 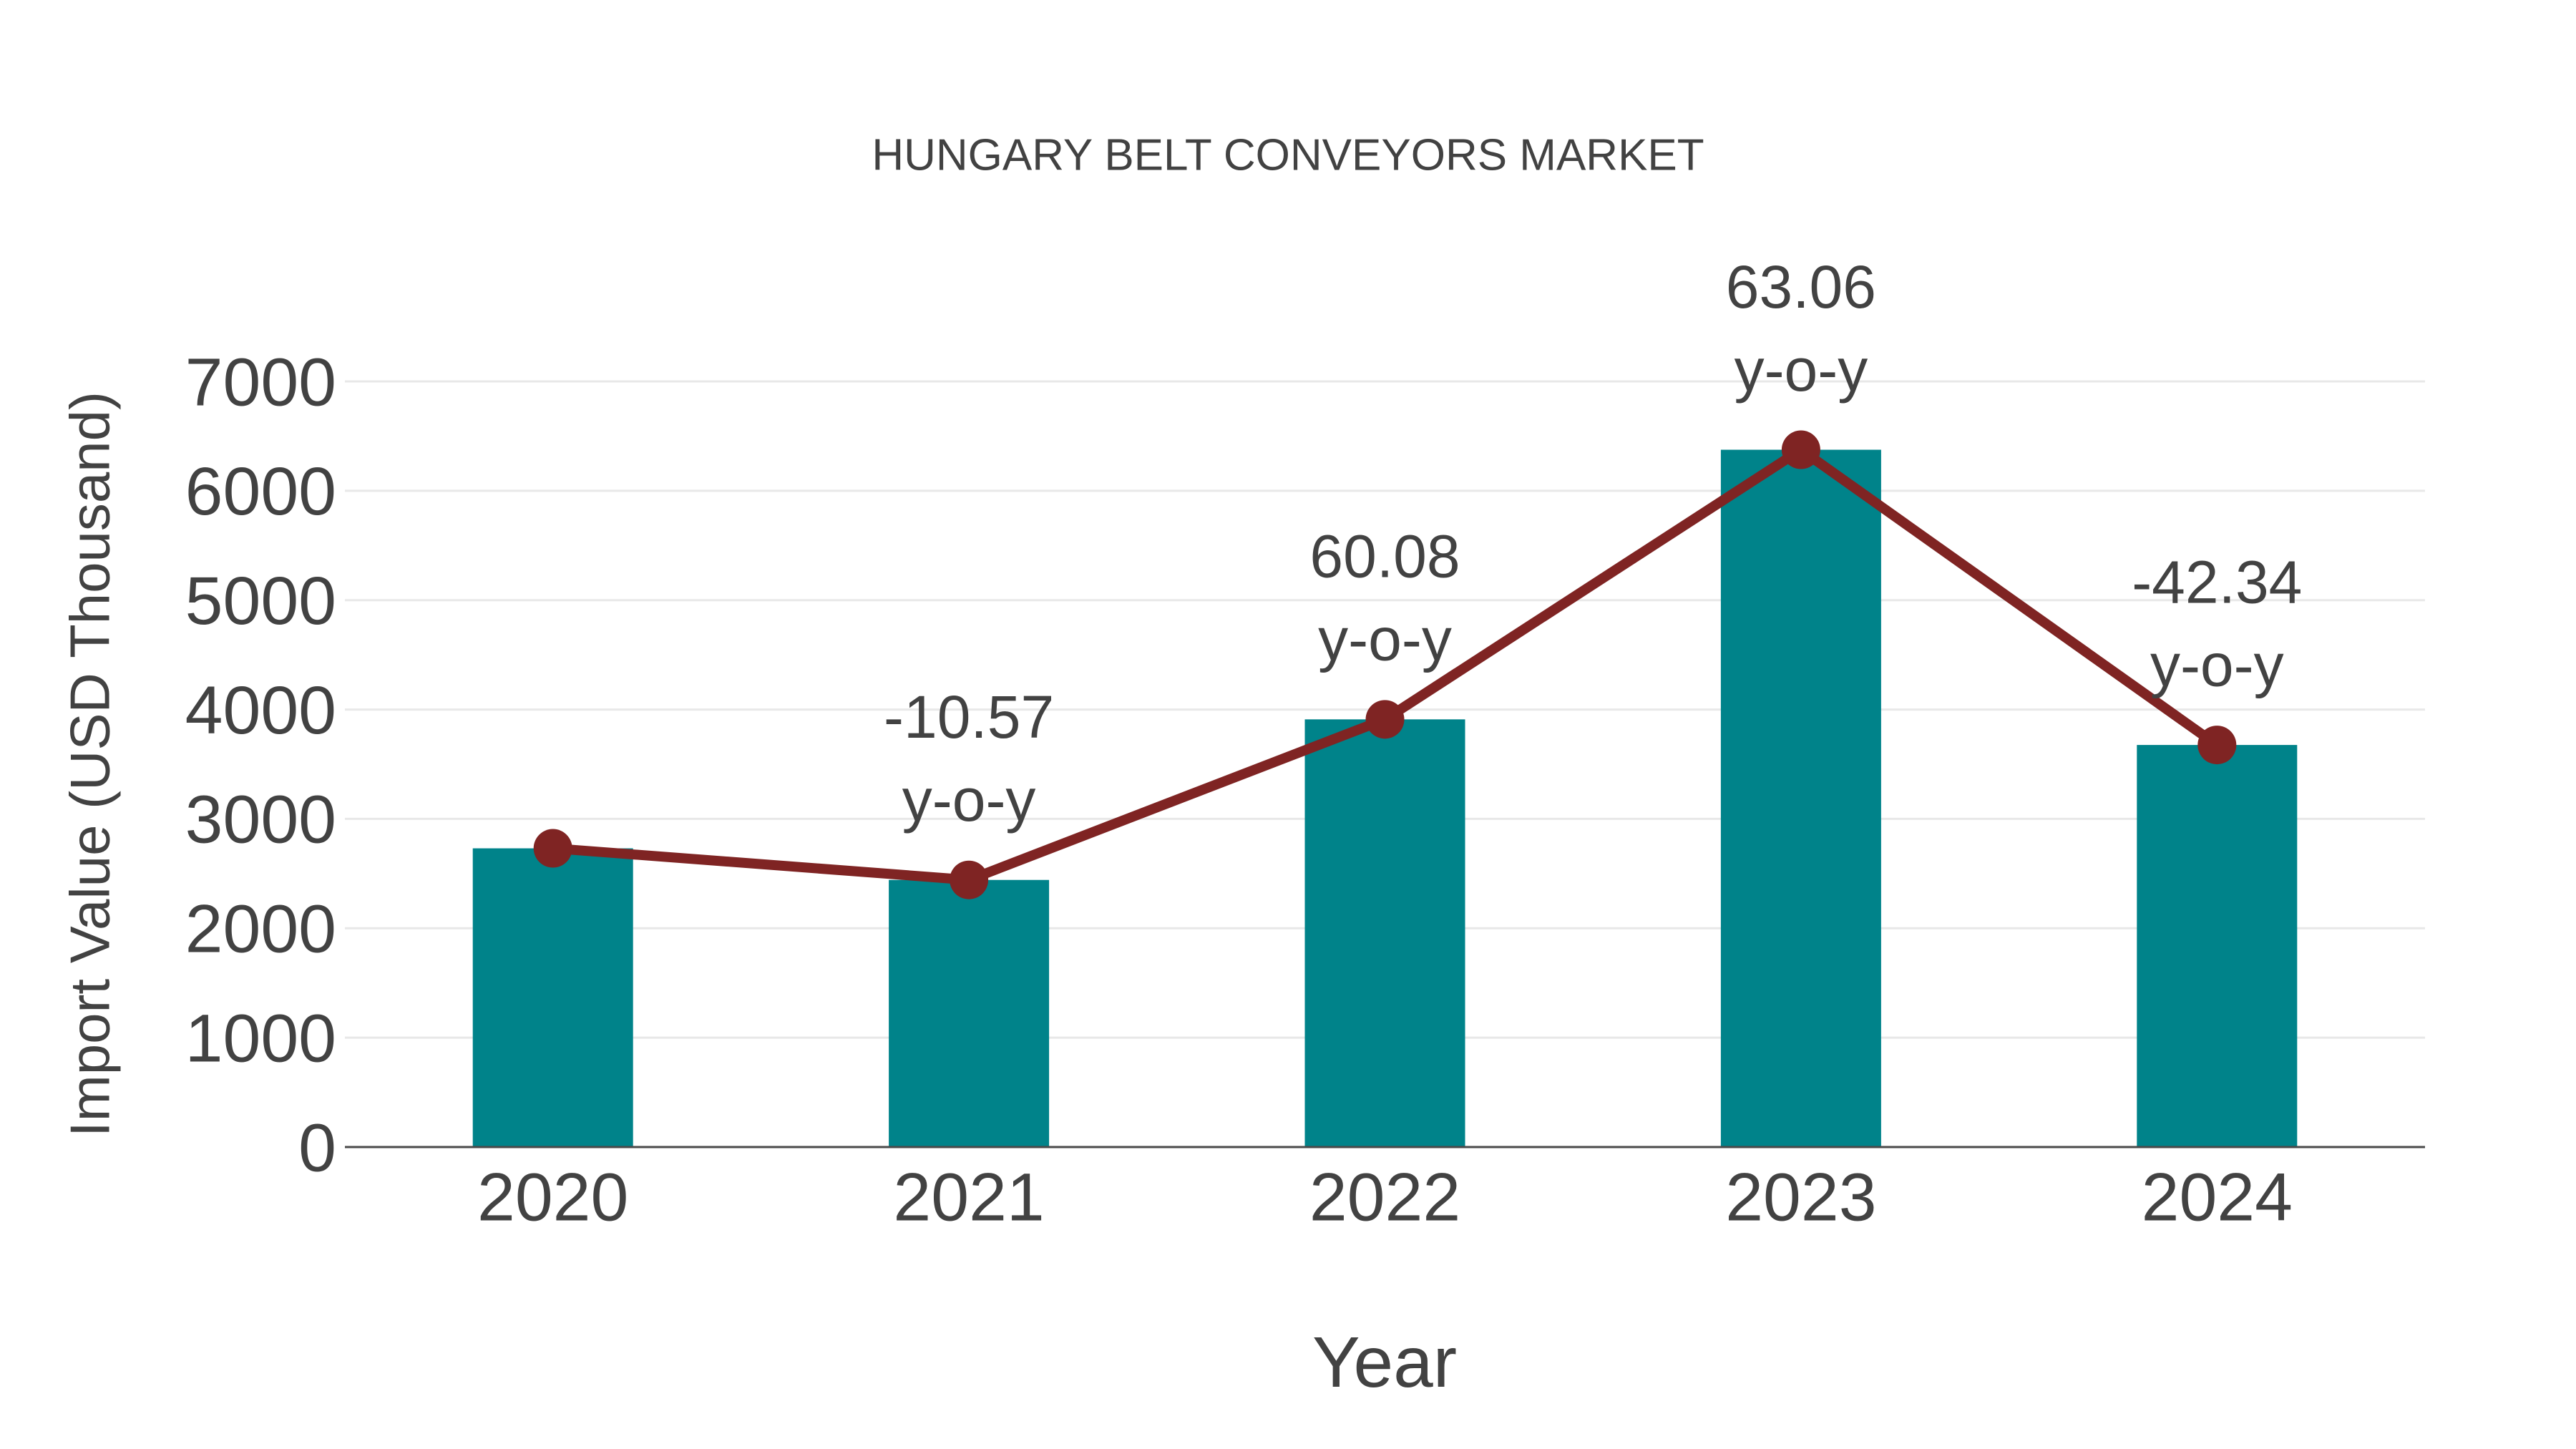 What do you see at coordinates (552, 1197) in the screenshot?
I see `x-tick-label: 2020` at bounding box center [552, 1197].